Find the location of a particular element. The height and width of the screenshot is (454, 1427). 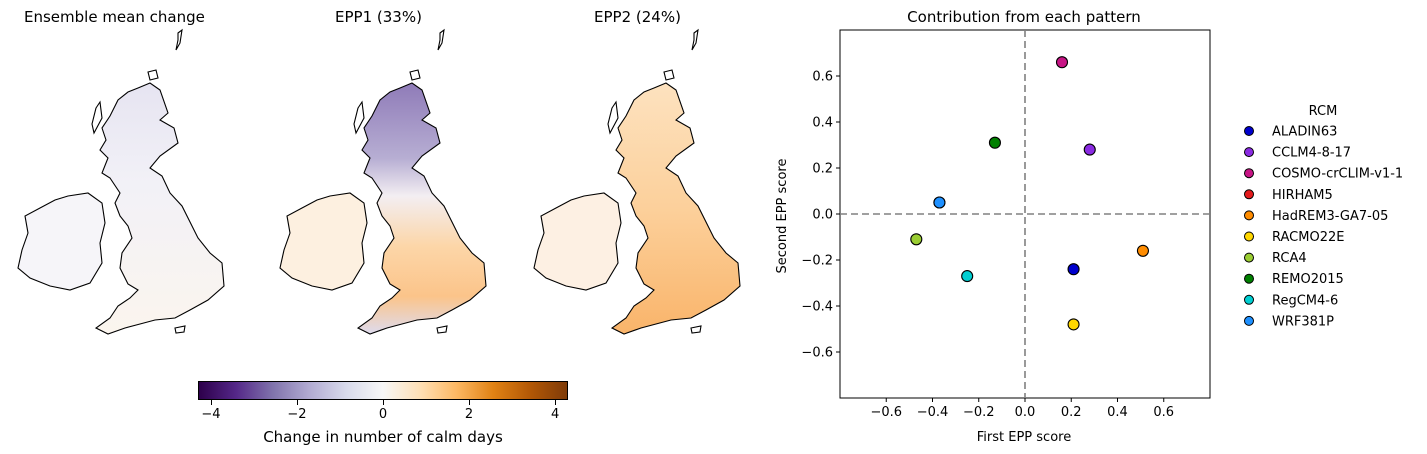

y-tick-label: 0.2 is located at coordinates (822, 169).